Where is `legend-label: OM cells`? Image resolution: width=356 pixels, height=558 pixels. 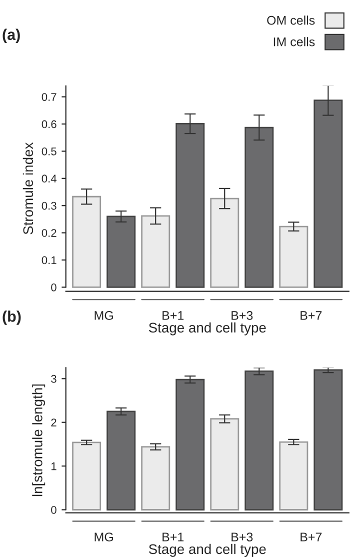 legend-label: OM cells is located at coordinates (291, 20).